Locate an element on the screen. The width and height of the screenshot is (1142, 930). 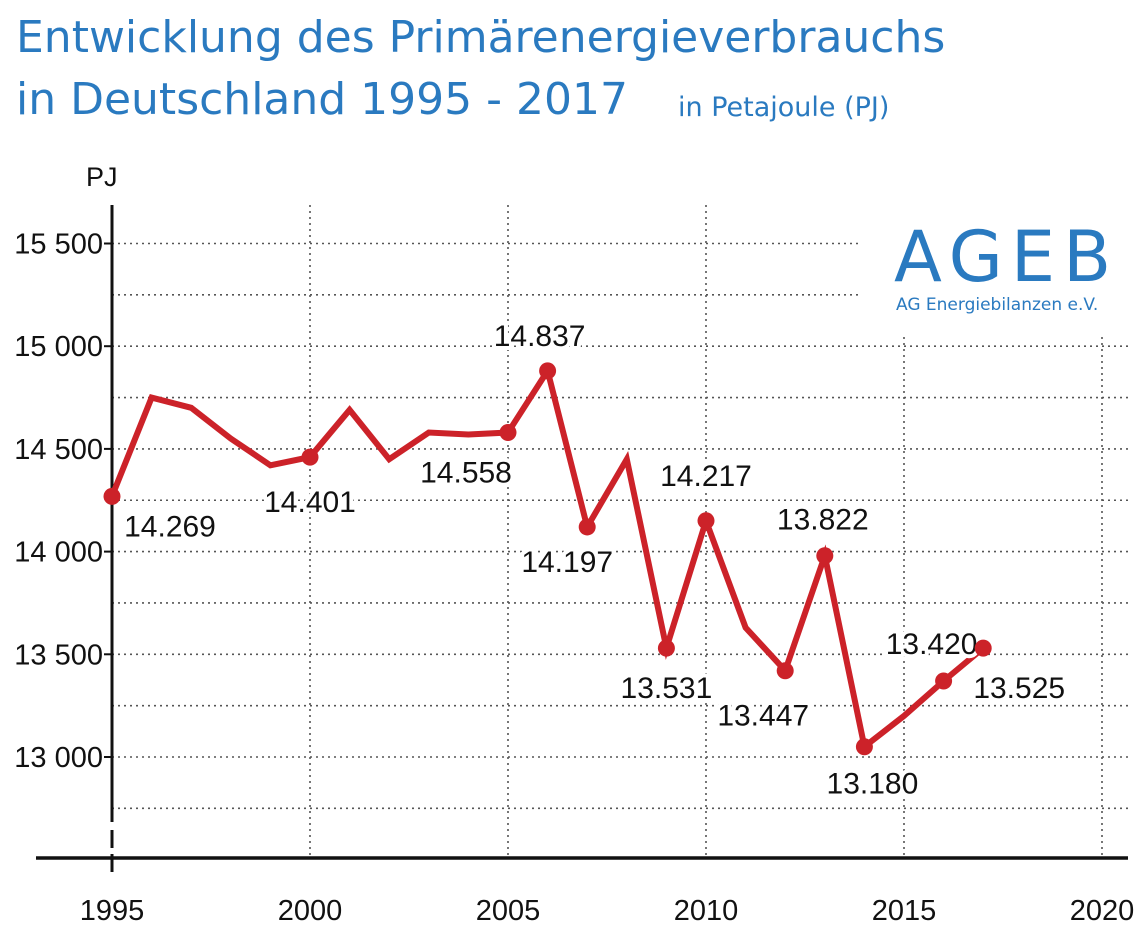
y-tick-label: 13 000 is located at coordinates (58, 758).